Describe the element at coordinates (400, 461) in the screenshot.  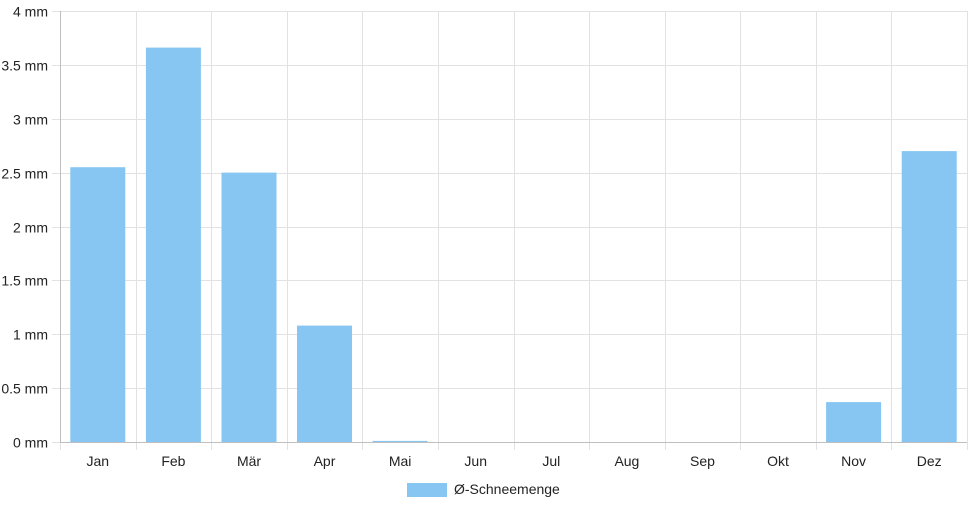
I see `x-tick-label: Mai` at that location.